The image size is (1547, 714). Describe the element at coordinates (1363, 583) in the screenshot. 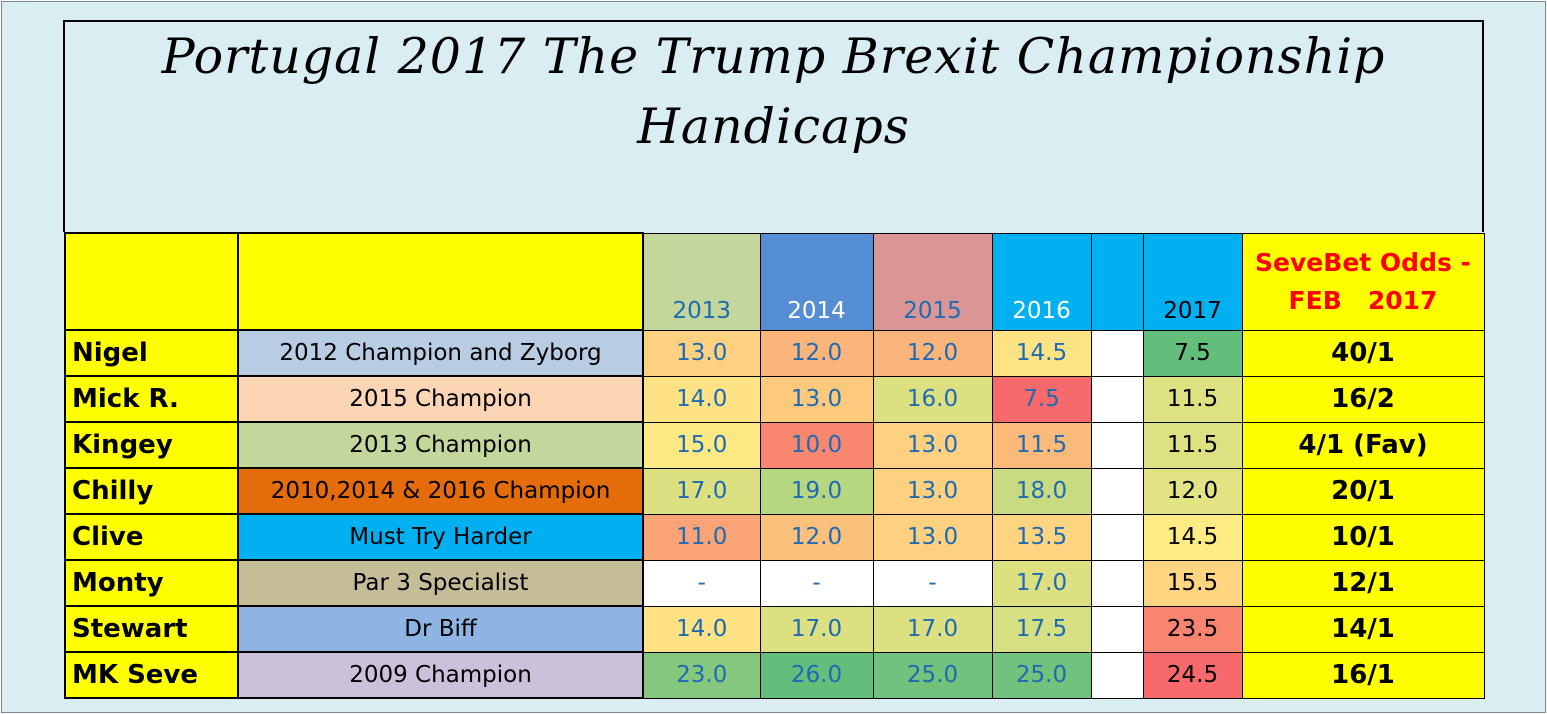

I see `sevebet-odds: 12/1` at that location.